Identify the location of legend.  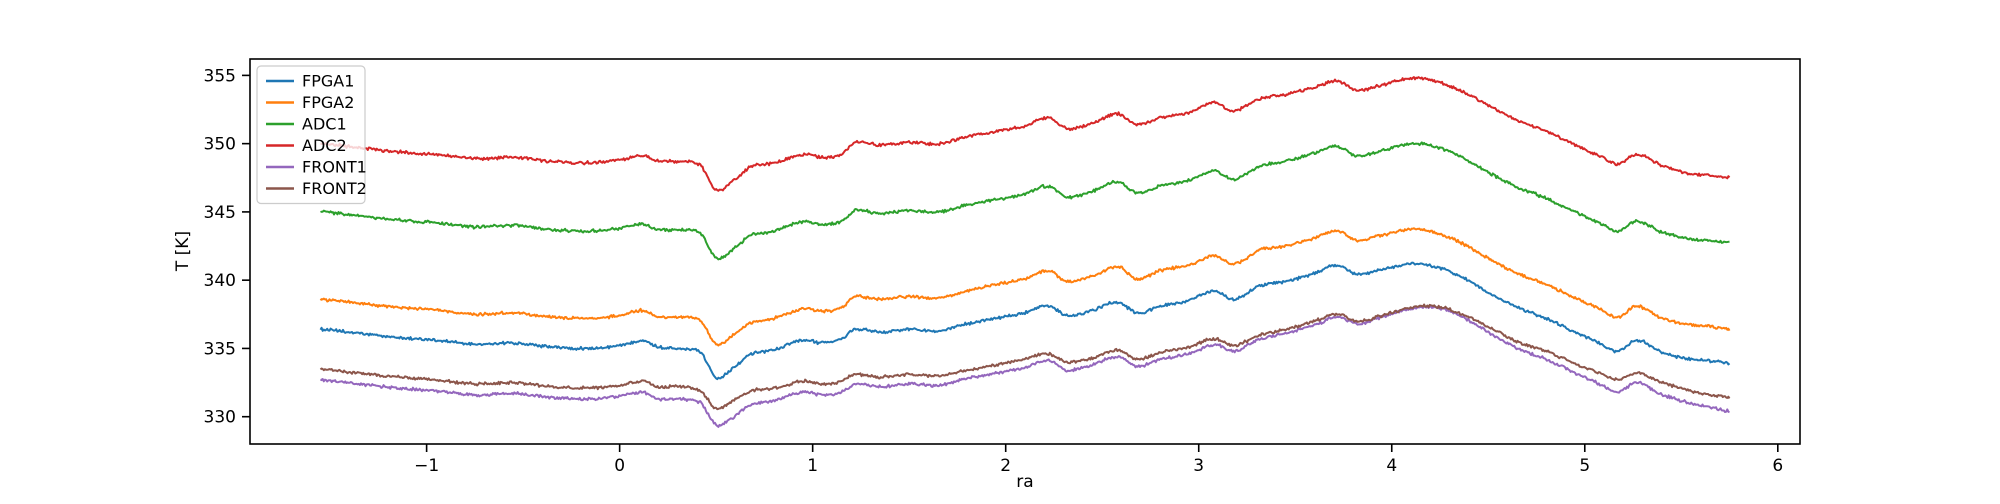
(311, 135).